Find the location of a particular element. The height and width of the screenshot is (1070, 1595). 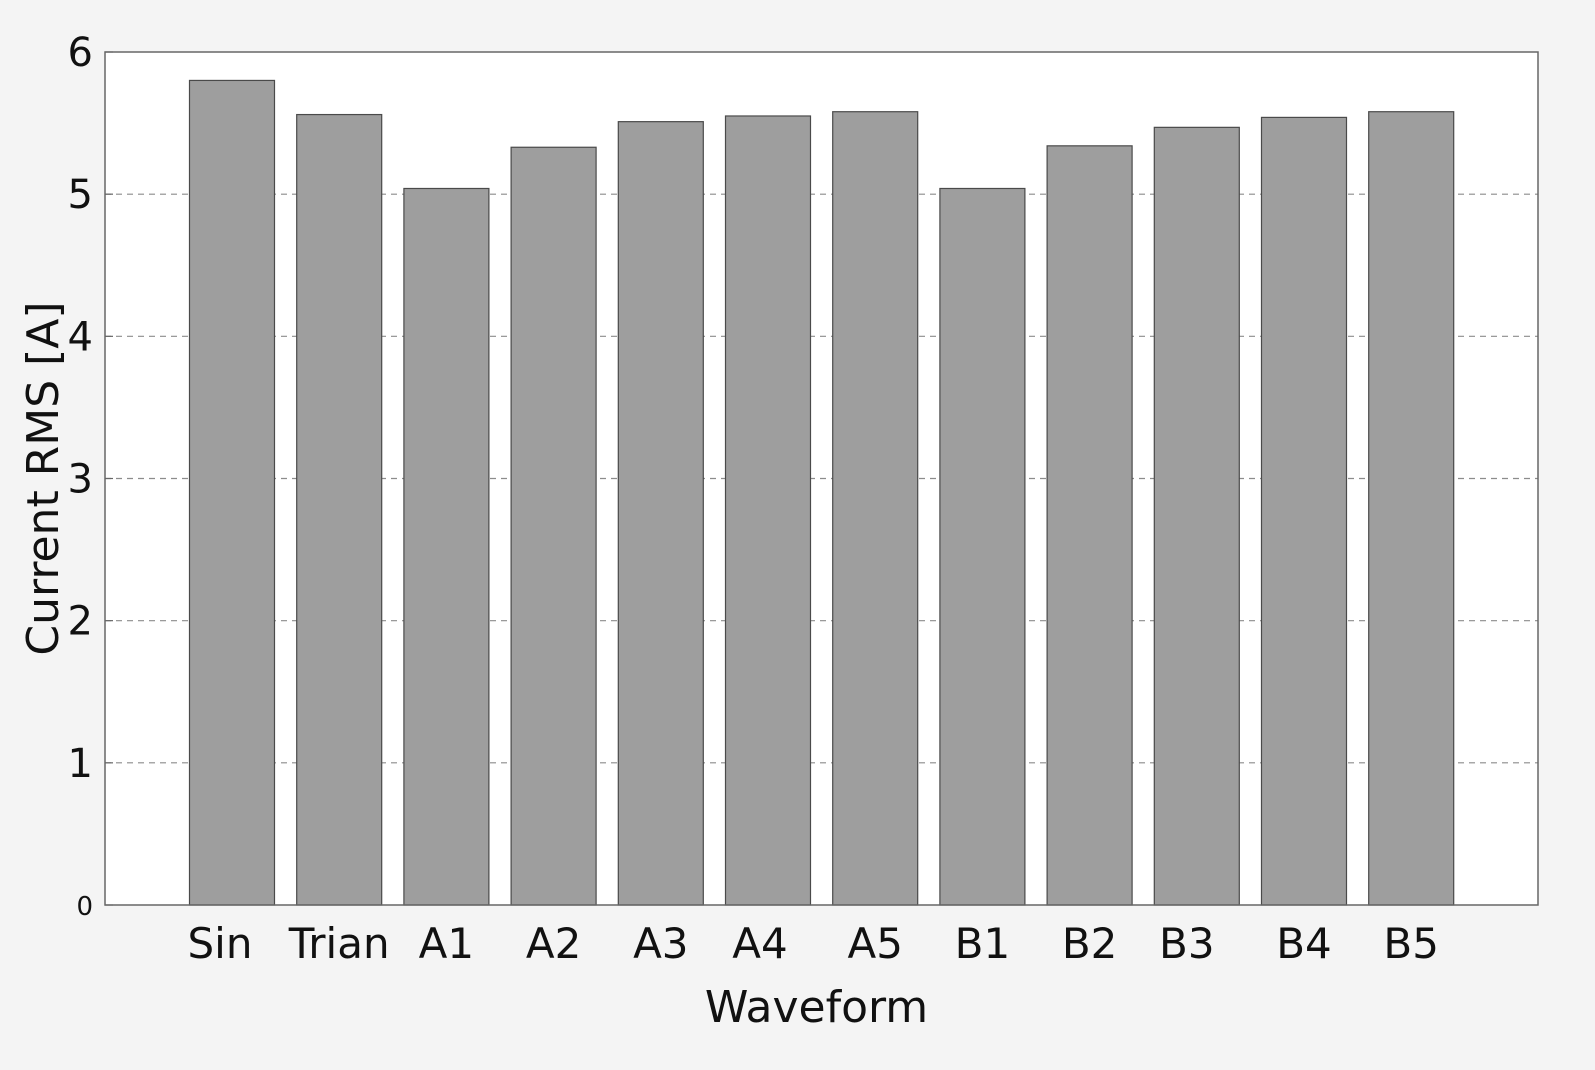

x-tick-label: B3 is located at coordinates (1187, 943).